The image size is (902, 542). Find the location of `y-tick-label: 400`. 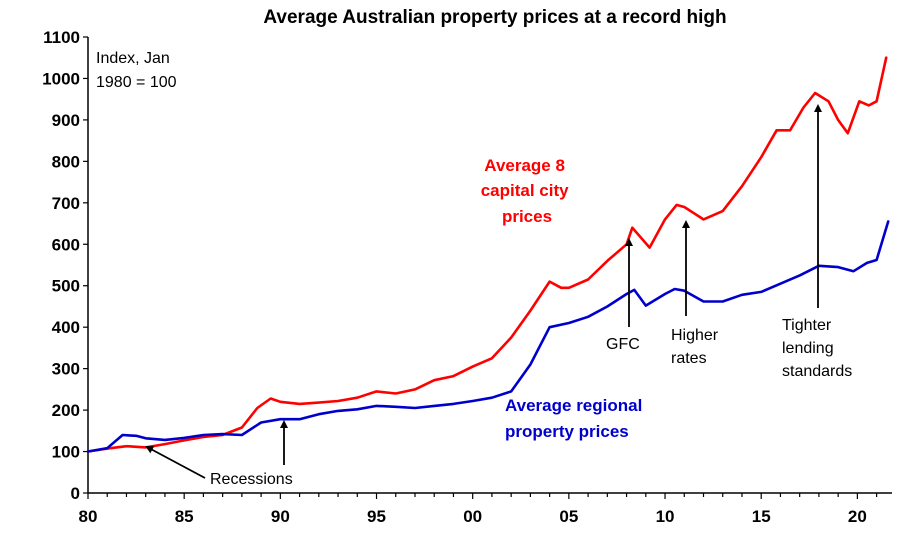

y-tick-label: 400 is located at coordinates (66, 327).